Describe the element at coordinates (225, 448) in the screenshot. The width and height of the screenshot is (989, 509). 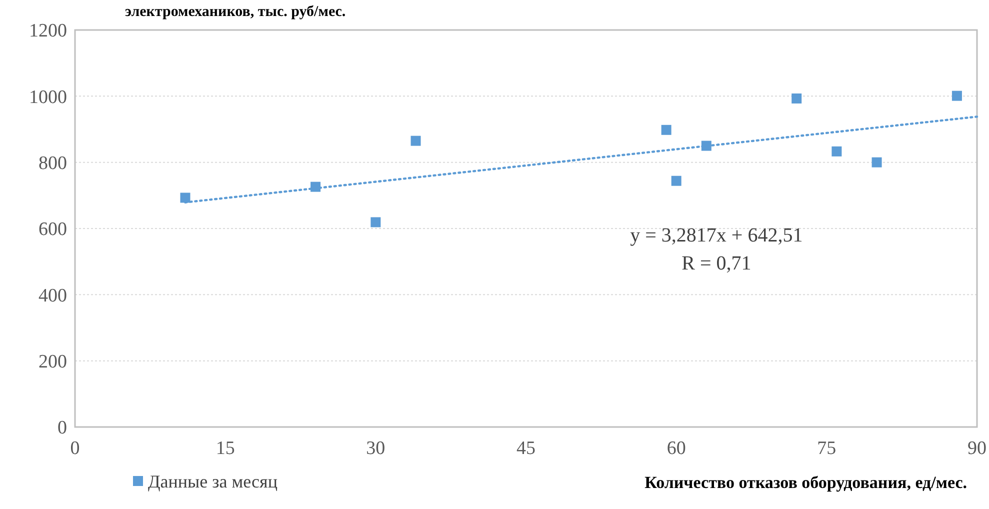
I see `x-tick-label: 15` at that location.